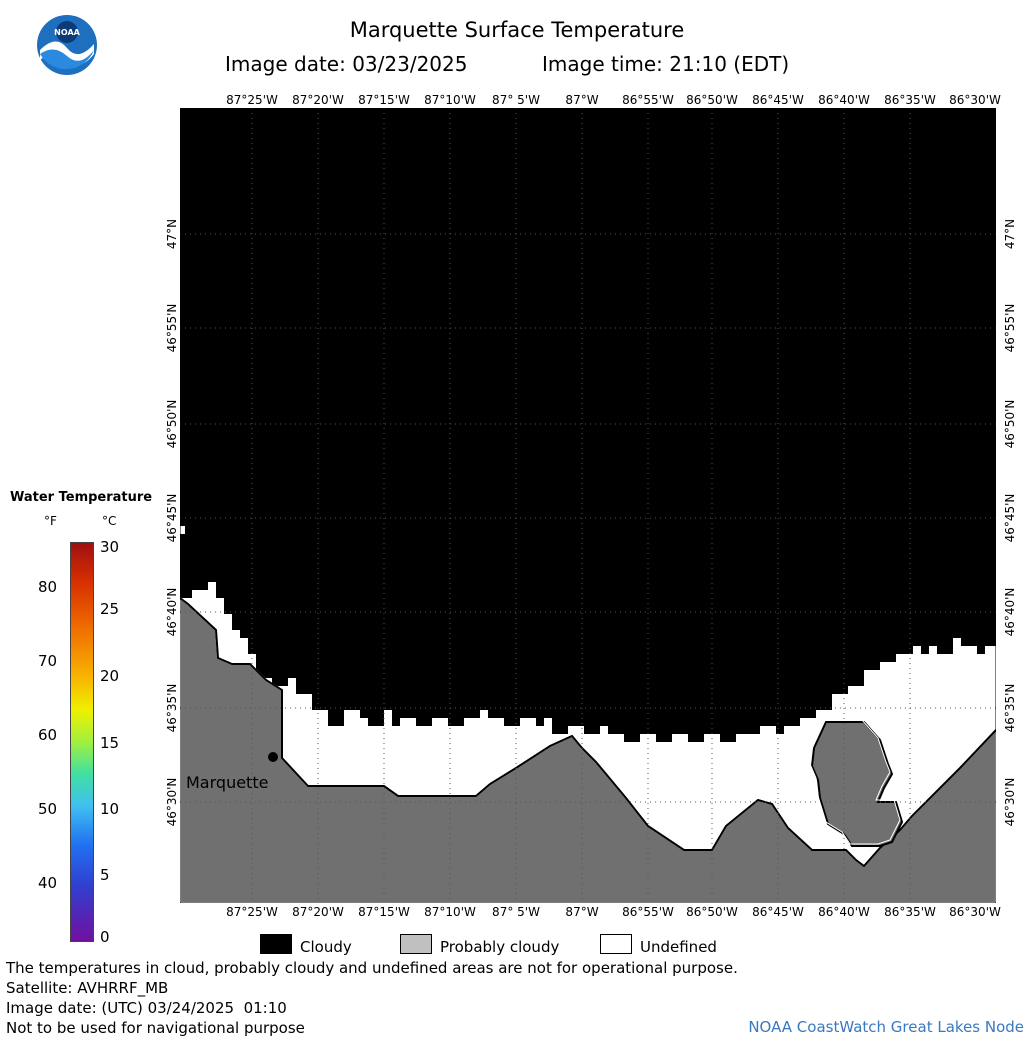  What do you see at coordinates (110, 609) in the screenshot?
I see `c-tick: 25` at bounding box center [110, 609].